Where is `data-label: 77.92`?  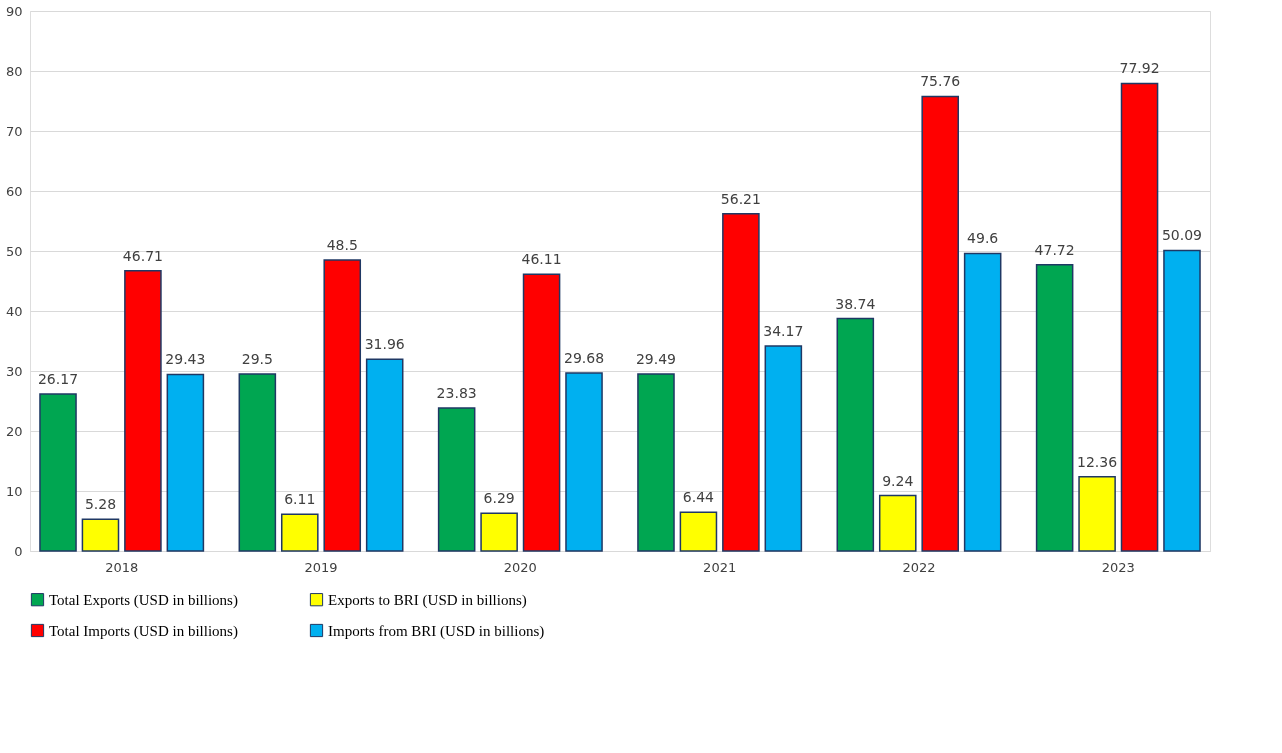
data-label: 77.92 is located at coordinates (1139, 68).